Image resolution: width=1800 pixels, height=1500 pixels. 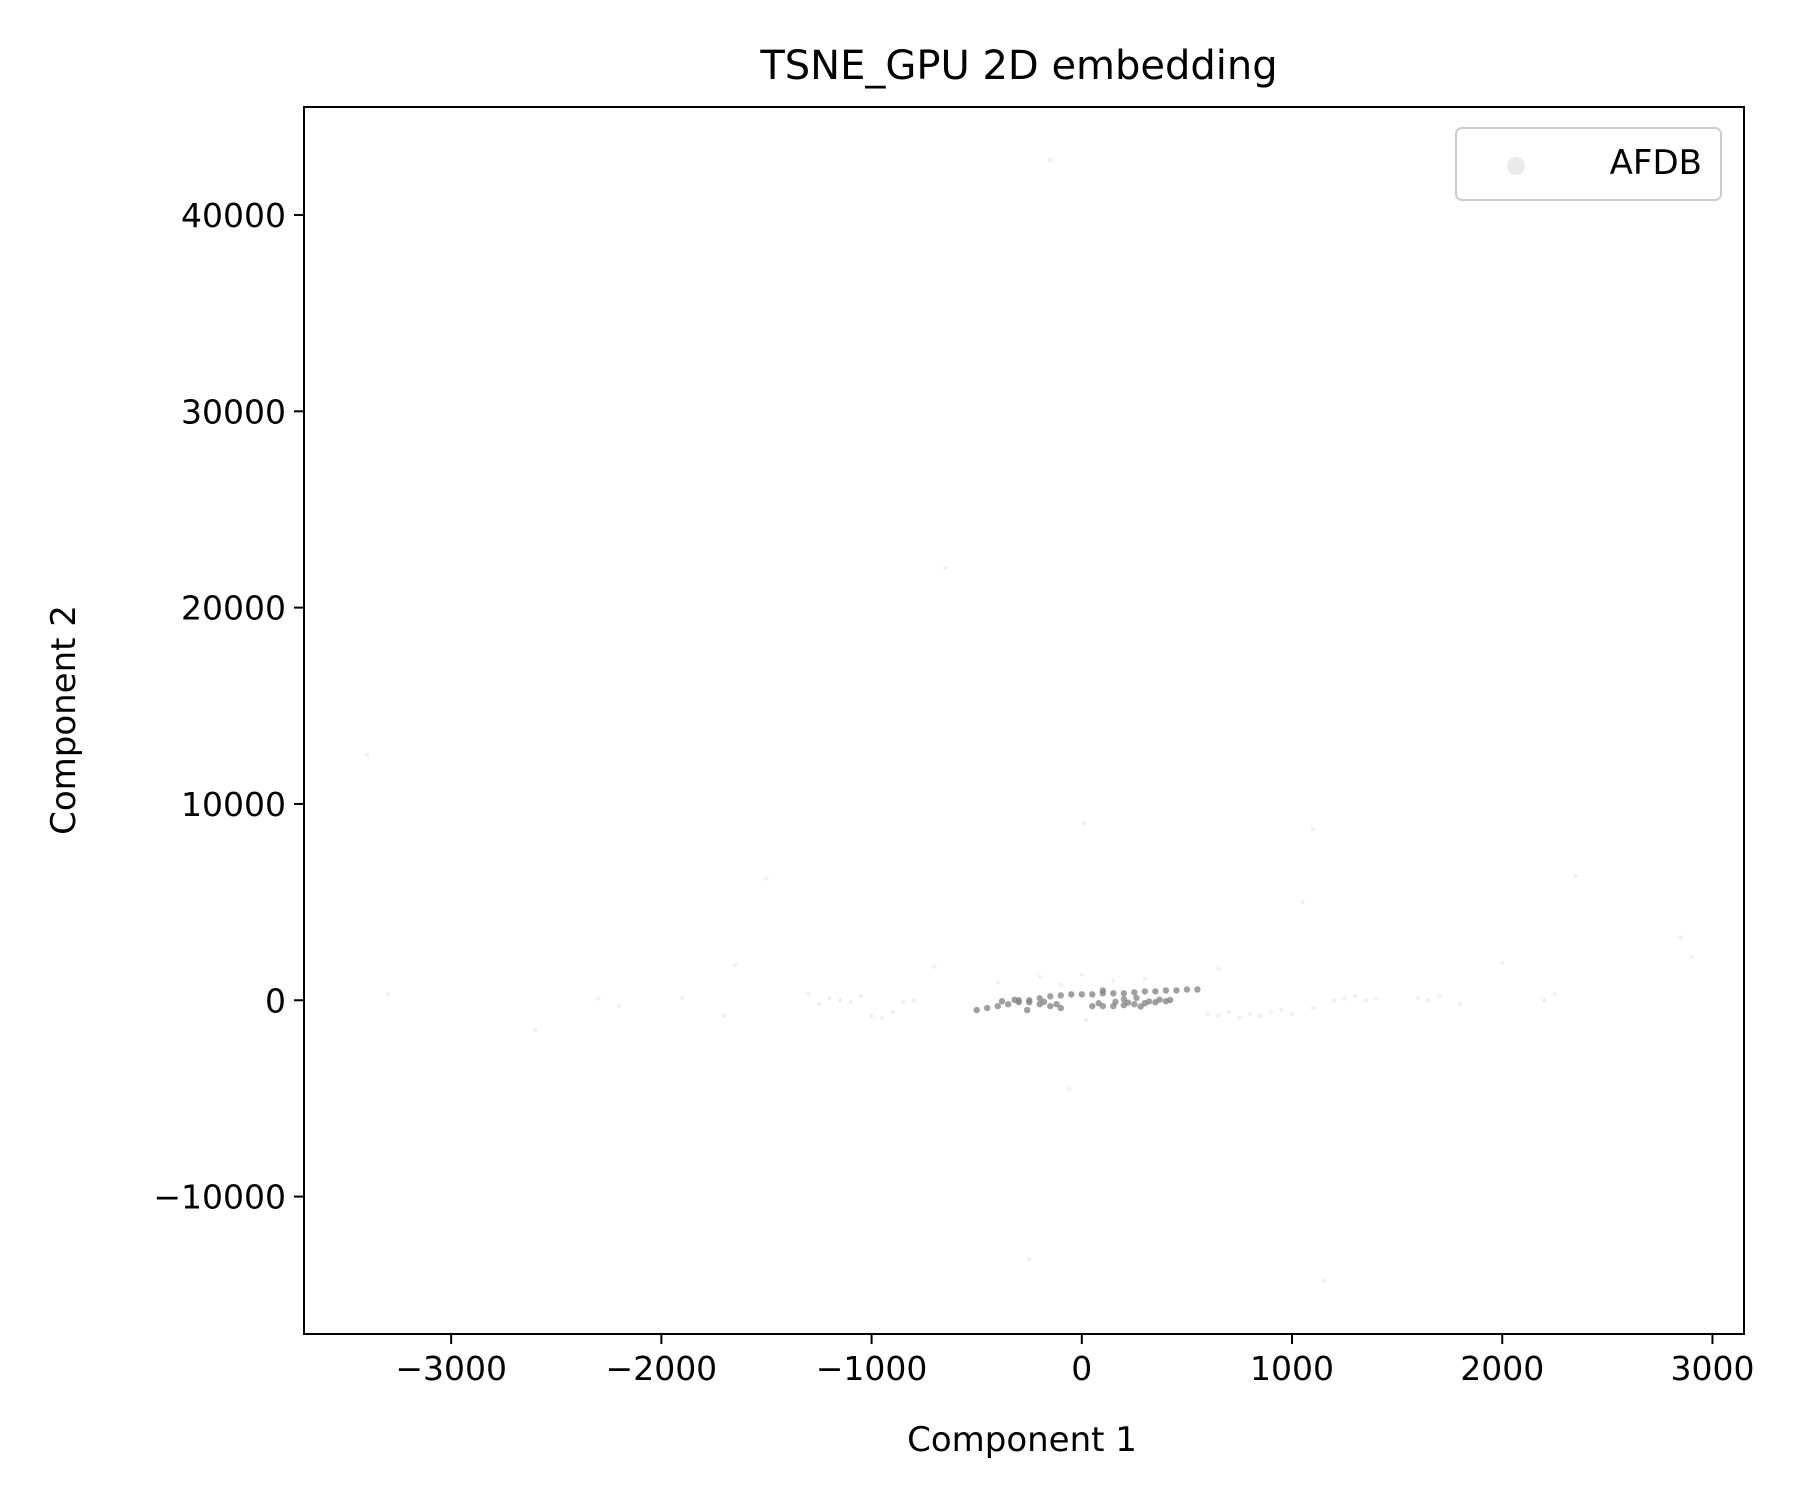 I want to click on legend-label-afdb: AFDB, so click(x=1656, y=163).